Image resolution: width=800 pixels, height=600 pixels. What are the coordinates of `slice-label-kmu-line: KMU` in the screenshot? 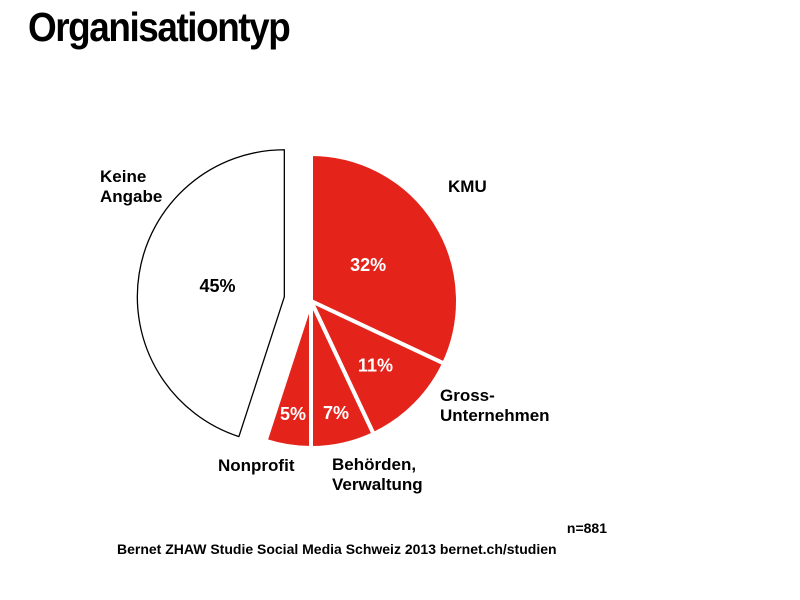 It's located at (467, 186).